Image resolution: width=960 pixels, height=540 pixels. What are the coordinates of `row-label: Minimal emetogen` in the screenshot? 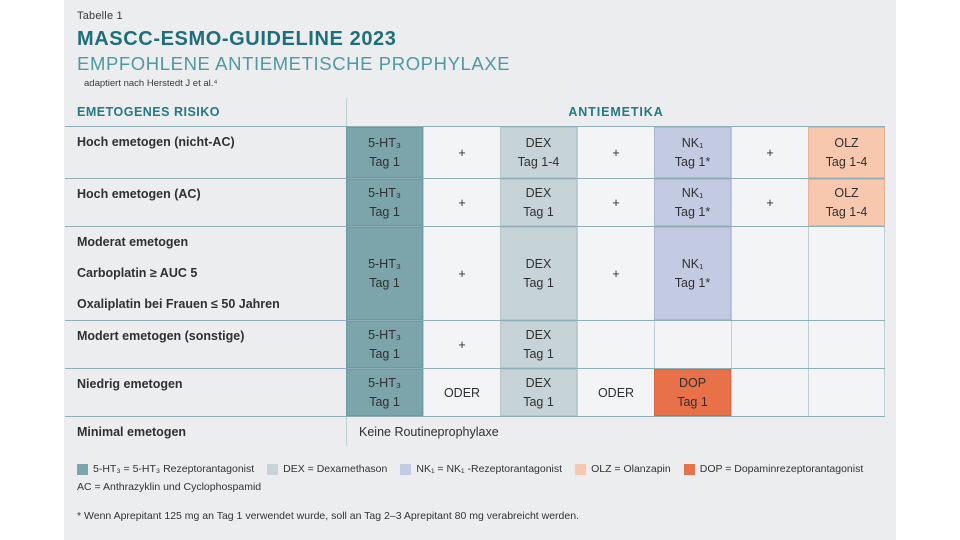 It's located at (205, 431).